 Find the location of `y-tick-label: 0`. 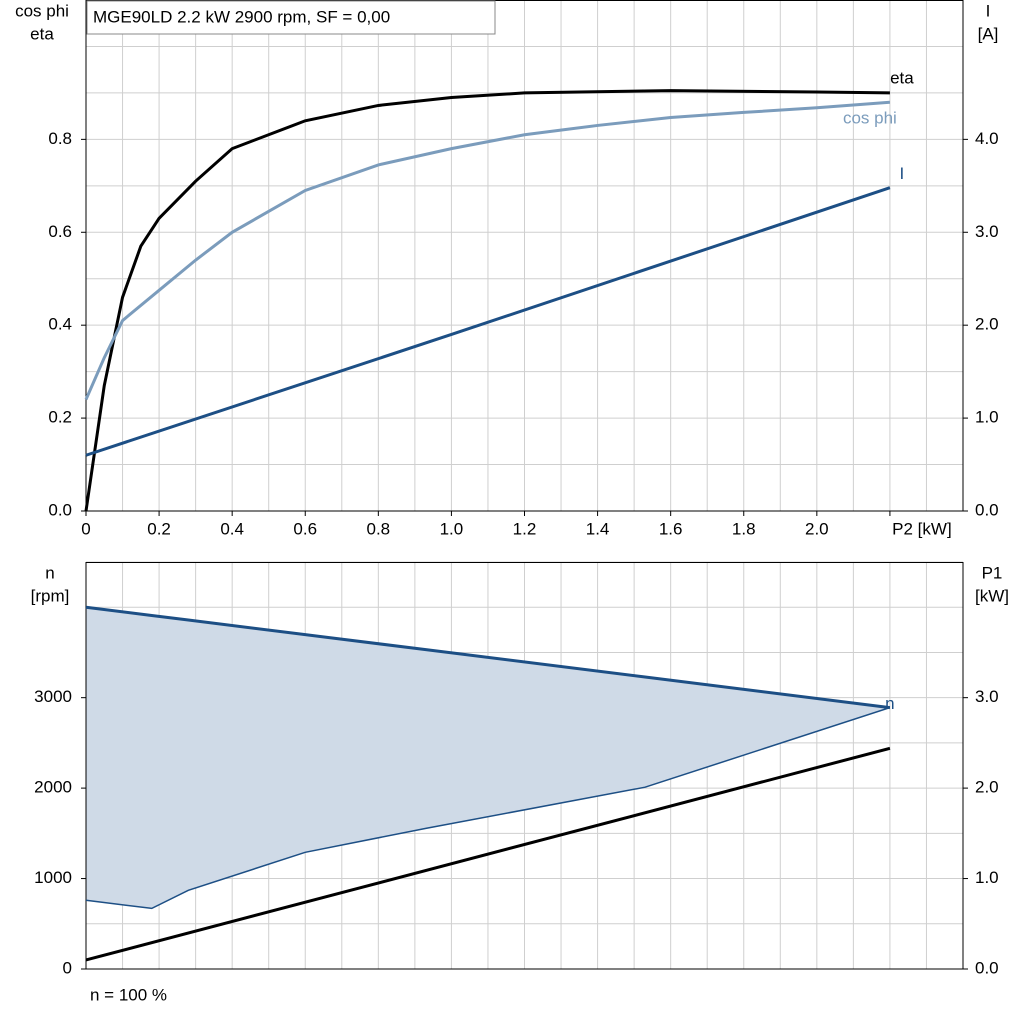

y-tick-label: 0 is located at coordinates (67, 967).